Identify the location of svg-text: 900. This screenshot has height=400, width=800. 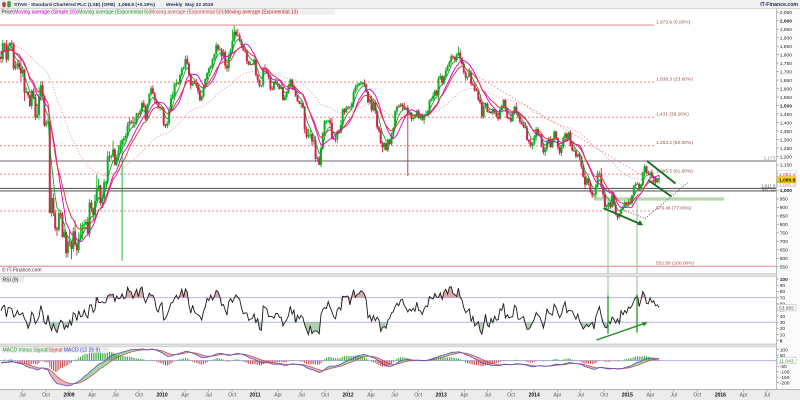
(784, 208).